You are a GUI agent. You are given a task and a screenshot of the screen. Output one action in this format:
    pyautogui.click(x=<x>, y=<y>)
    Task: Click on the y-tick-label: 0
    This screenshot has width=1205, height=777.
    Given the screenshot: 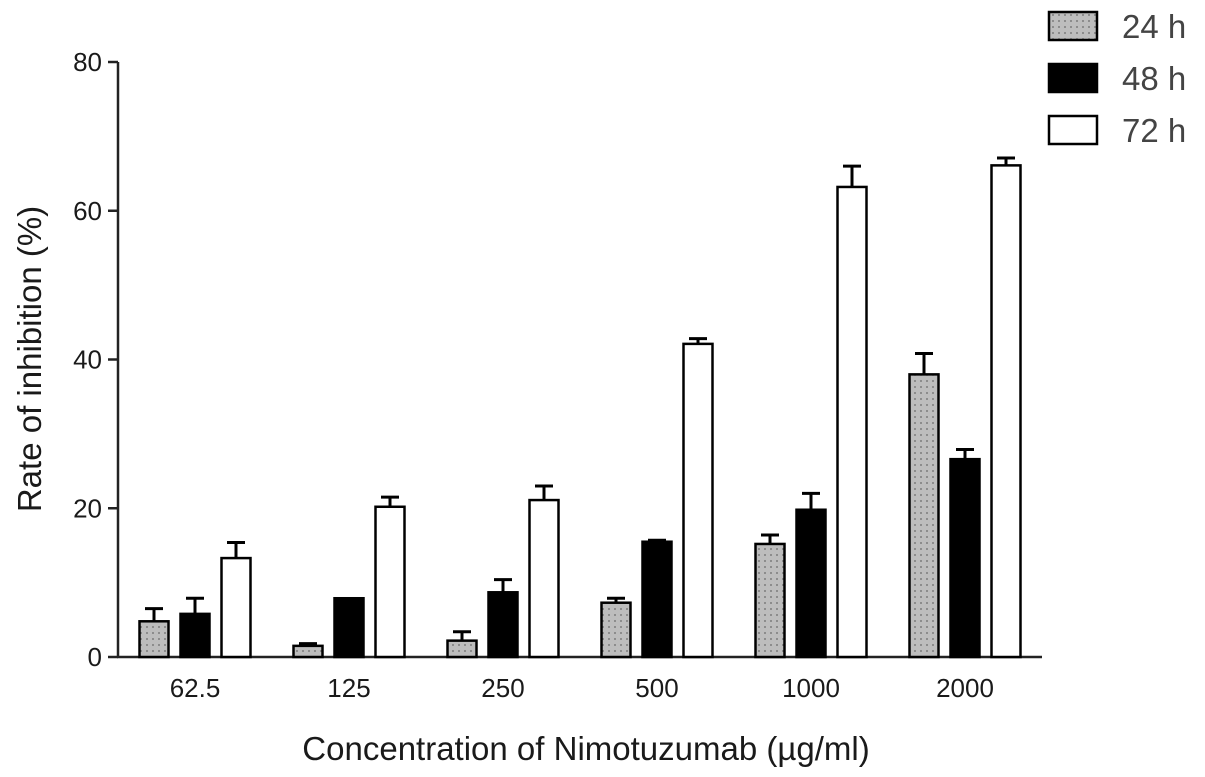 What is the action you would take?
    pyautogui.click(x=95, y=657)
    